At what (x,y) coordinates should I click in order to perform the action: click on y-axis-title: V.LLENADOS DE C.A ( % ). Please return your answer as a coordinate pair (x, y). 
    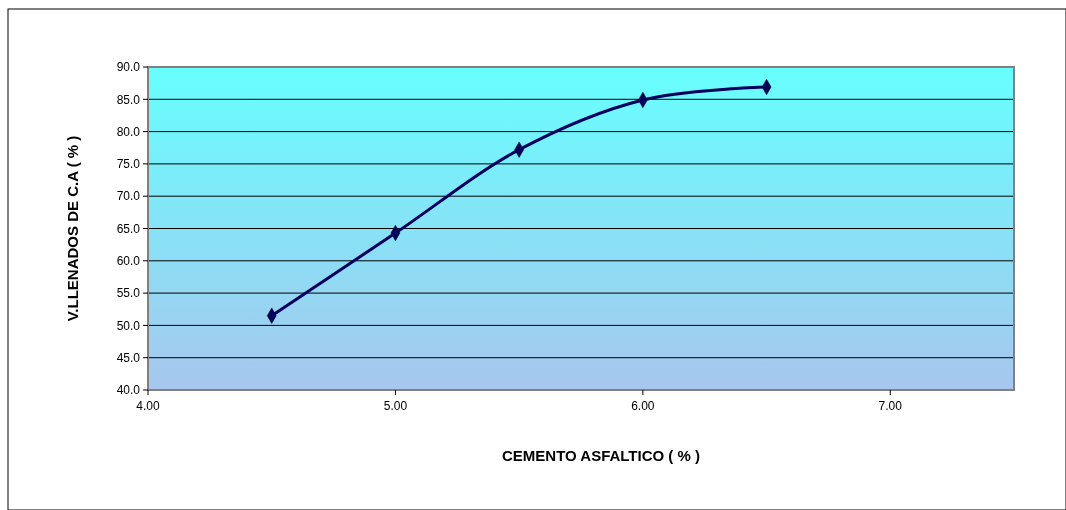
    Looking at the image, I should click on (72, 228).